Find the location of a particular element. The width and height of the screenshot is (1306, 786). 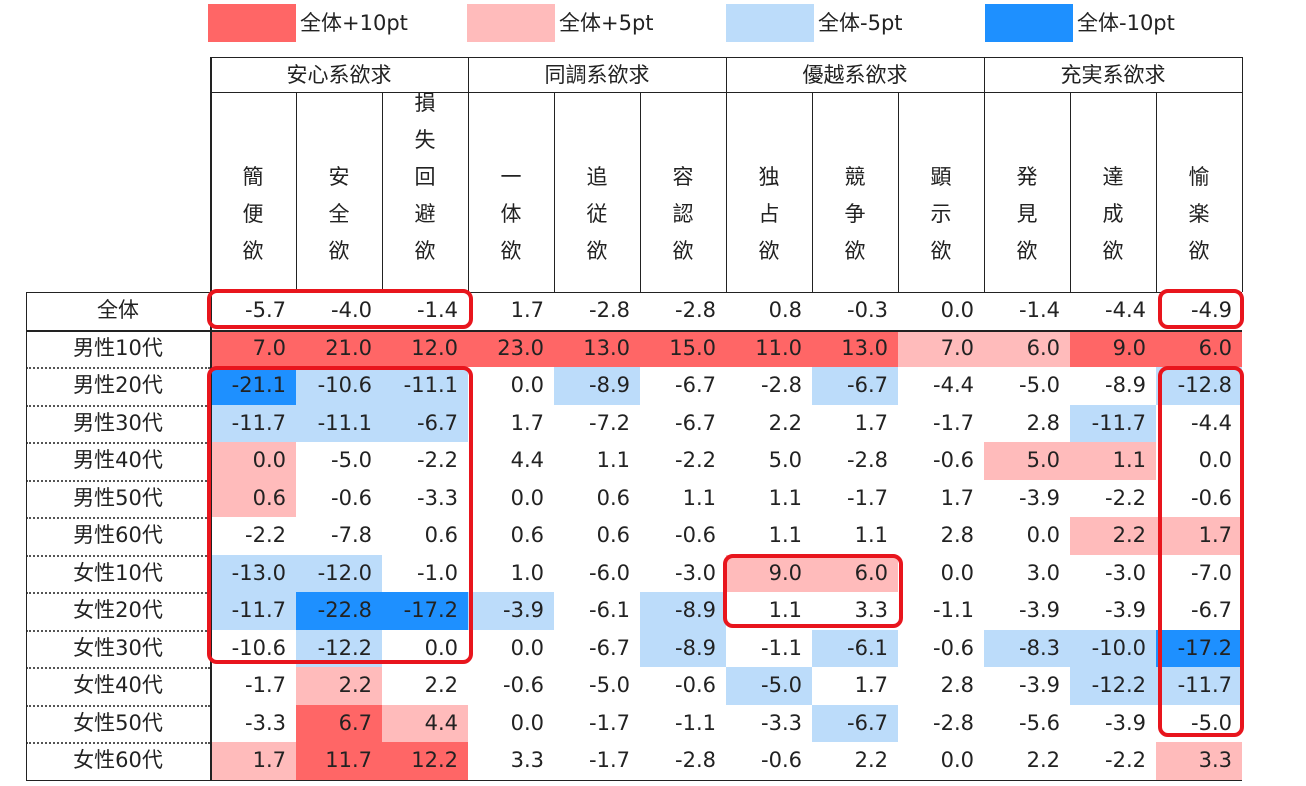

table-cell: -21.1 is located at coordinates (253, 386).